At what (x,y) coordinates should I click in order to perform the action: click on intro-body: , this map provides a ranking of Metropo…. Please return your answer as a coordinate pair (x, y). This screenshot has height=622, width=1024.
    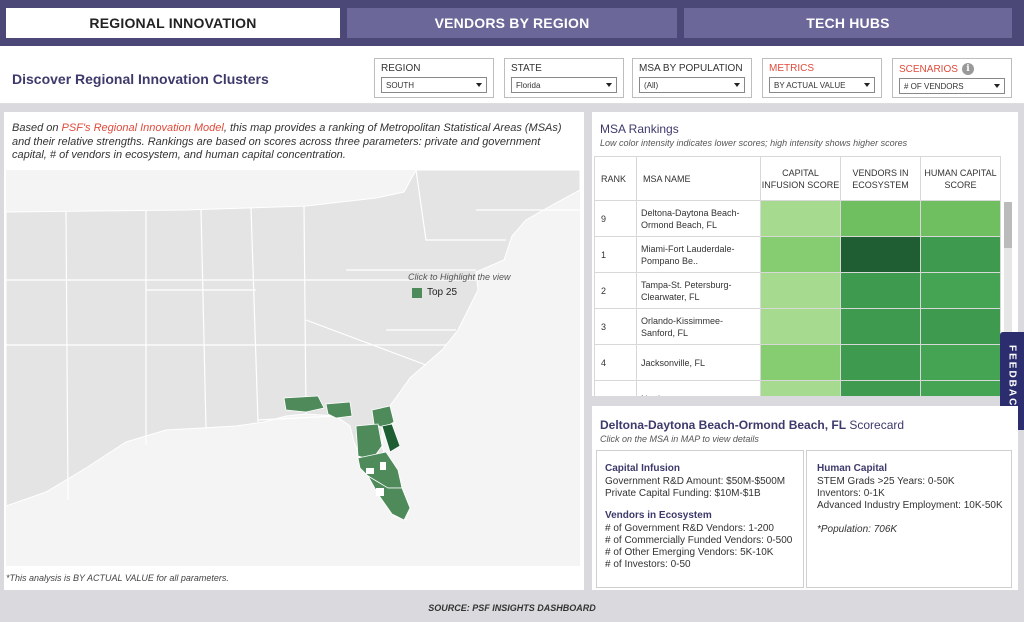
    Looking at the image, I should click on (287, 141).